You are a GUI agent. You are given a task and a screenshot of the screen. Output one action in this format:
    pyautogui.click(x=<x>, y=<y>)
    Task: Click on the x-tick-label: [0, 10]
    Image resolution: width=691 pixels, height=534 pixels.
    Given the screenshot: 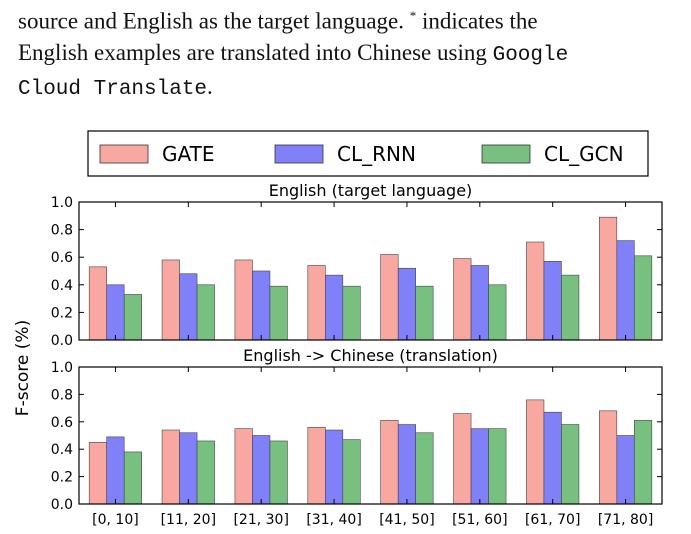 What is the action you would take?
    pyautogui.click(x=115, y=520)
    